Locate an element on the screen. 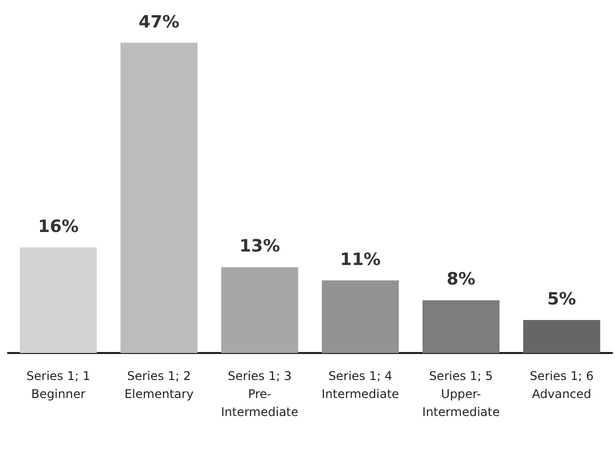 This screenshot has height=468, width=615. x-tick-label: Series 1; 4 Intermediate is located at coordinates (361, 385).